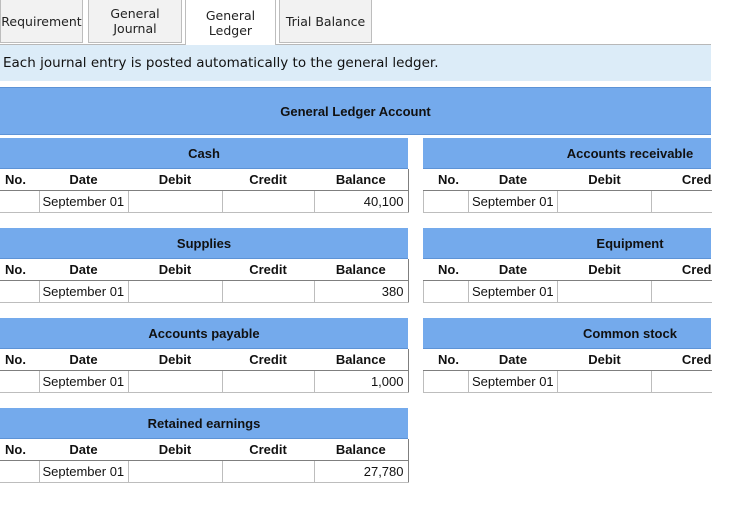 This screenshot has height=527, width=729. What do you see at coordinates (567, 243) in the screenshot?
I see `account-title: Equipment` at bounding box center [567, 243].